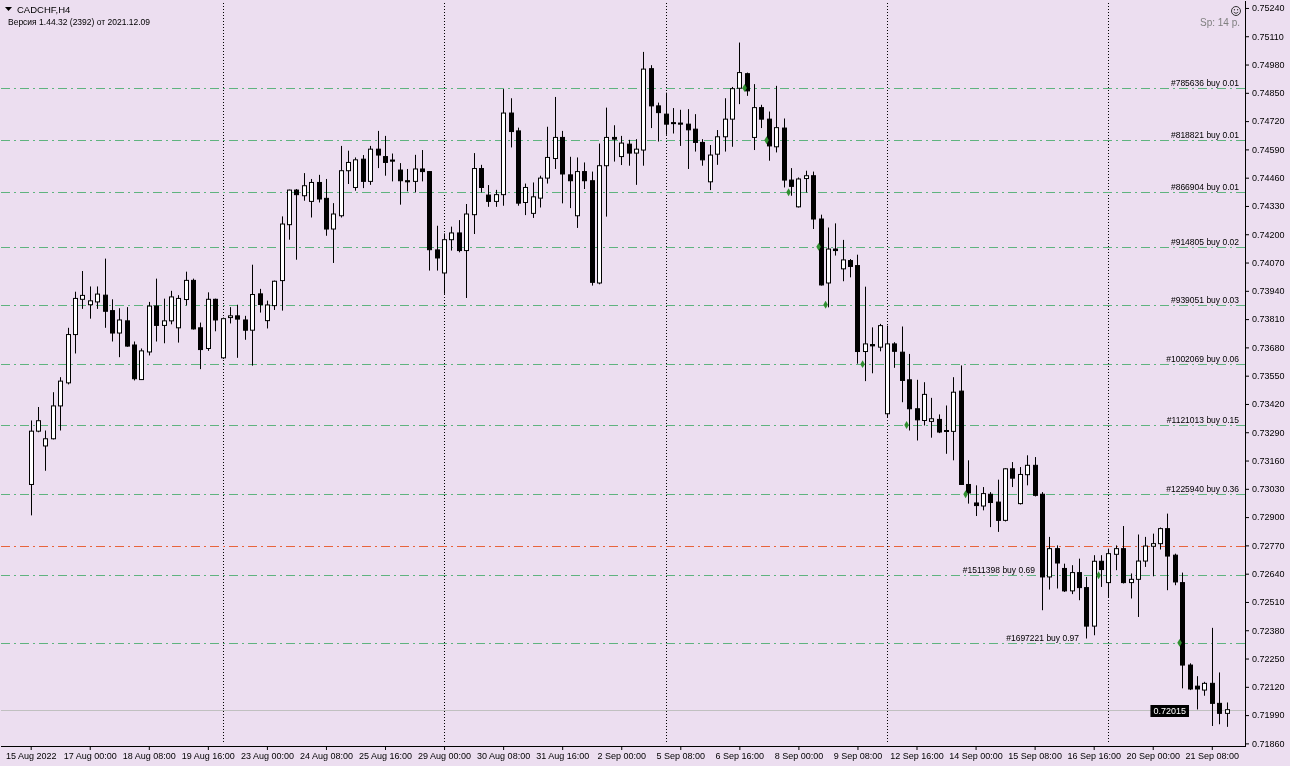  Describe the element at coordinates (1203, 488) in the screenshot. I see `ref-line-label: #1225940 buy 0.36` at that location.